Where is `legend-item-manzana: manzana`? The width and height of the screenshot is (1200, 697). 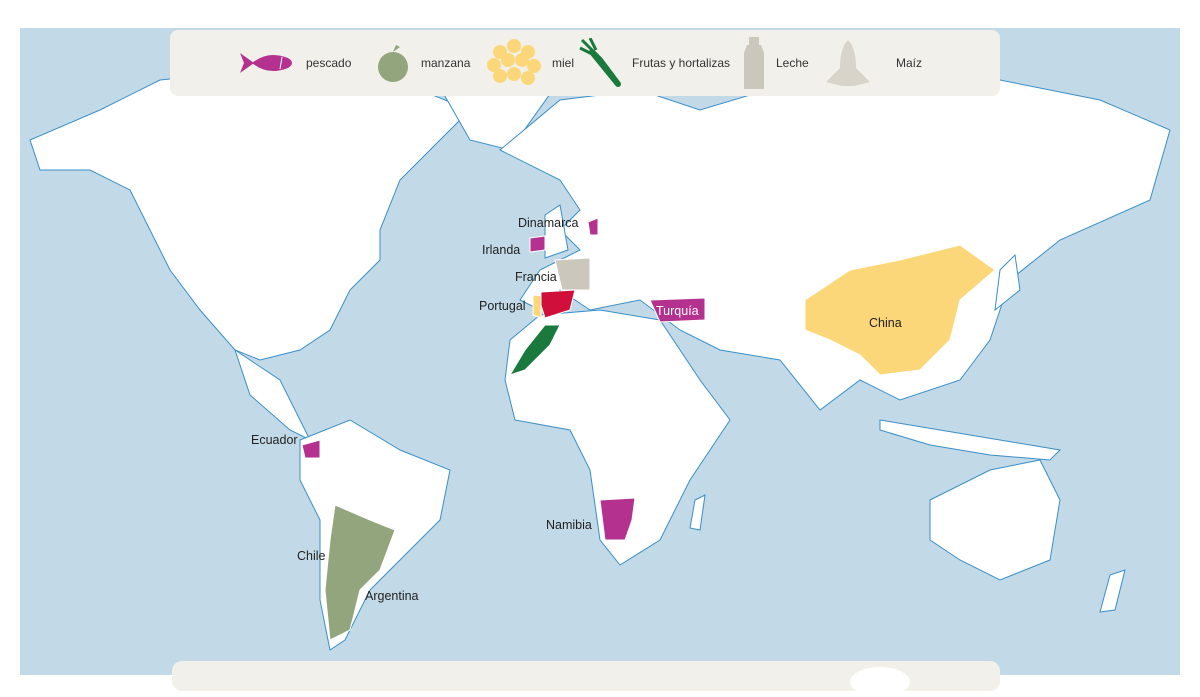 legend-item-manzana: manzana is located at coordinates (423, 63).